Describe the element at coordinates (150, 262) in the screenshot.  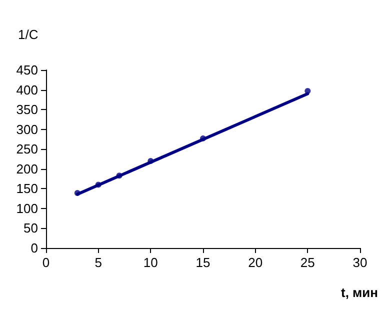
I see `x-tick-label: 10` at that location.